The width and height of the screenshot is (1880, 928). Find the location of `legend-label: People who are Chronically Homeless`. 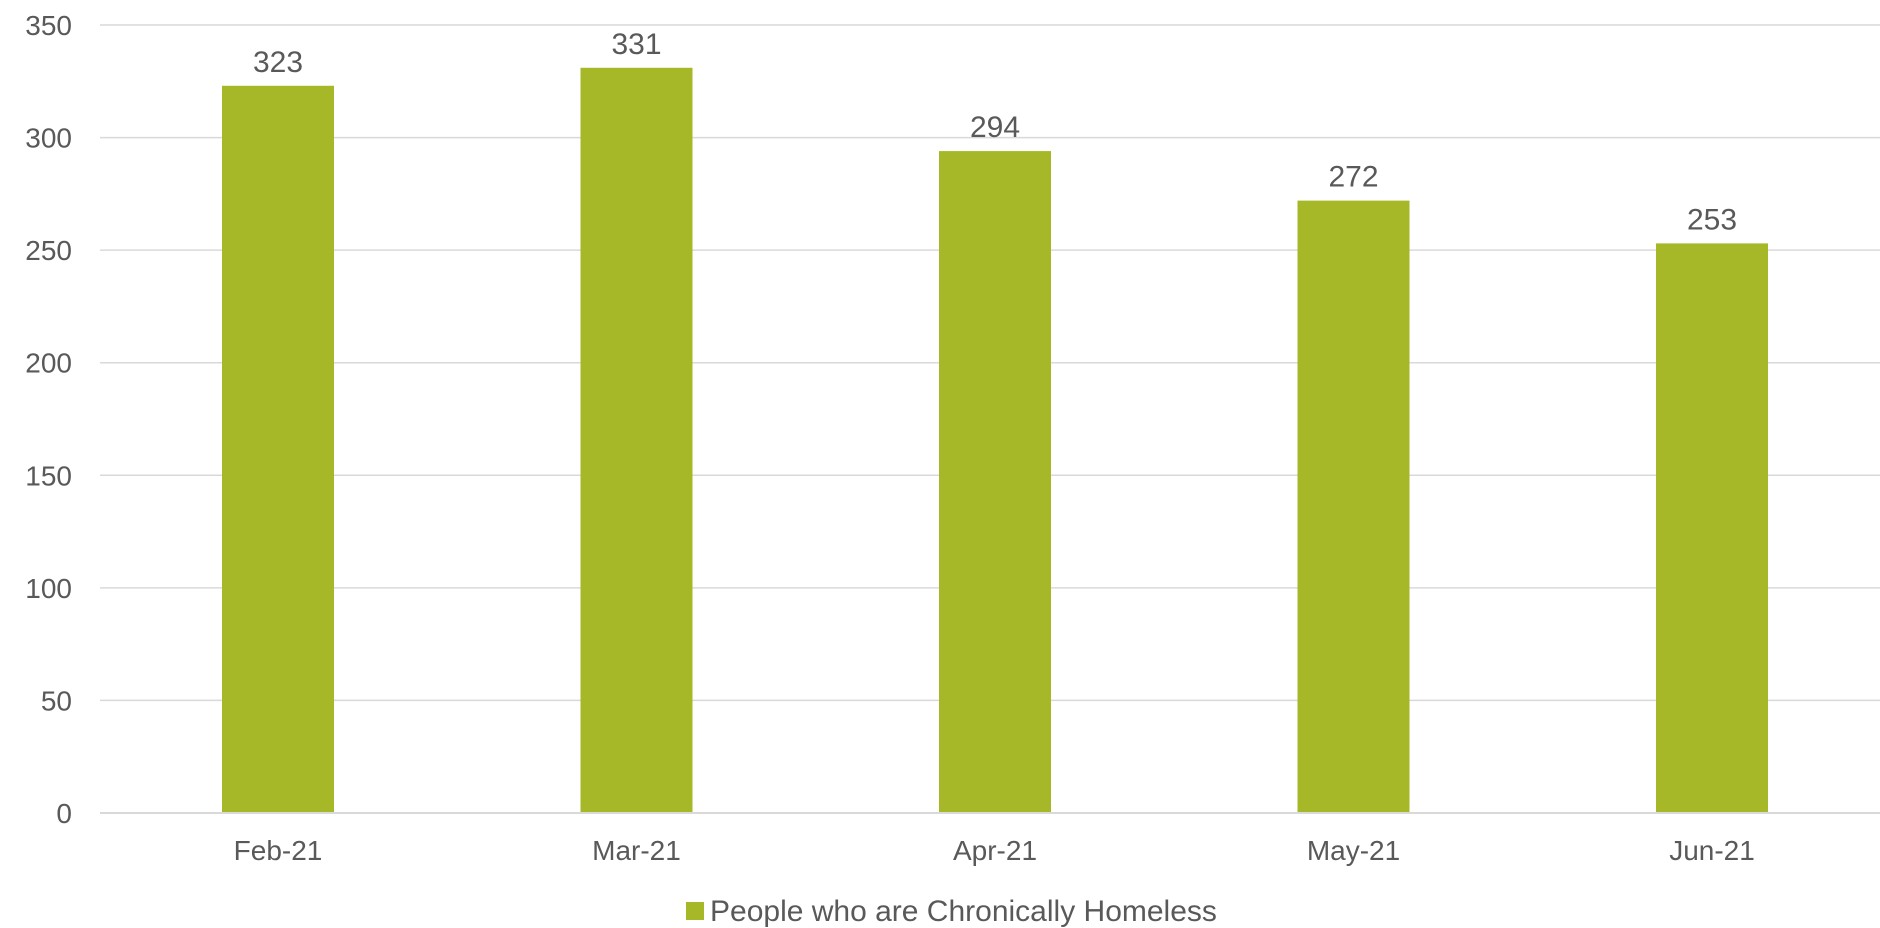

legend-label: People who are Chronically Homeless is located at coordinates (963, 911).